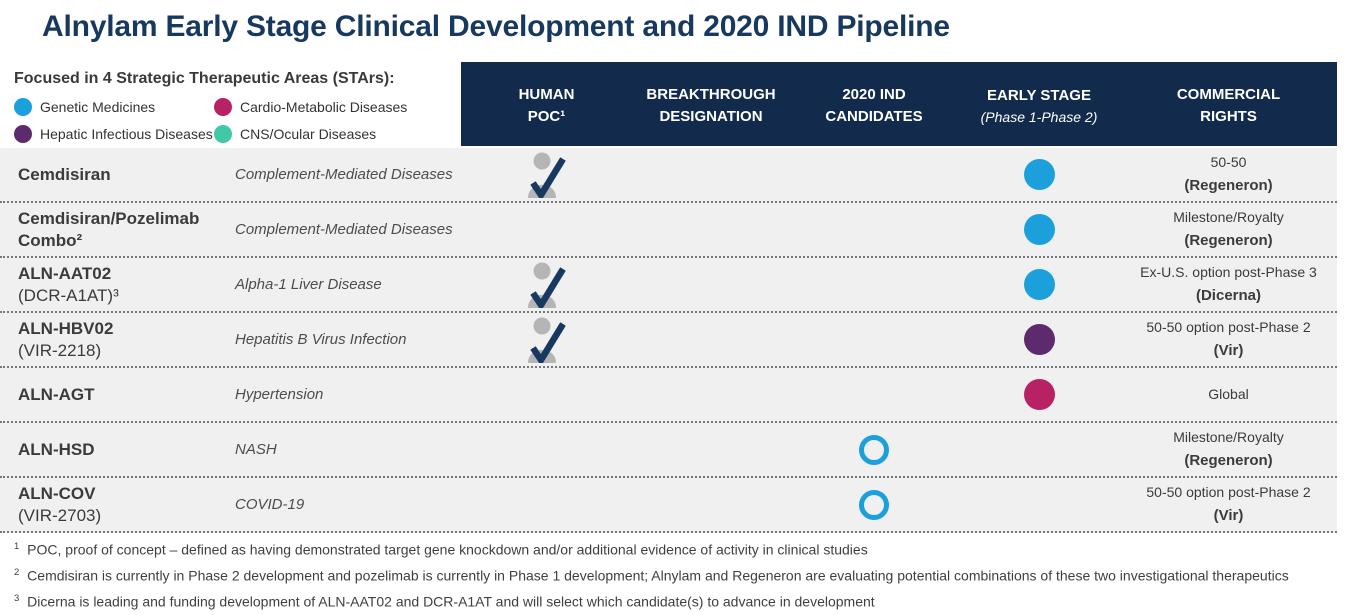 This screenshot has width=1346, height=615. Describe the element at coordinates (546, 95) in the screenshot. I see `column-header-line1: HUMAN` at that location.